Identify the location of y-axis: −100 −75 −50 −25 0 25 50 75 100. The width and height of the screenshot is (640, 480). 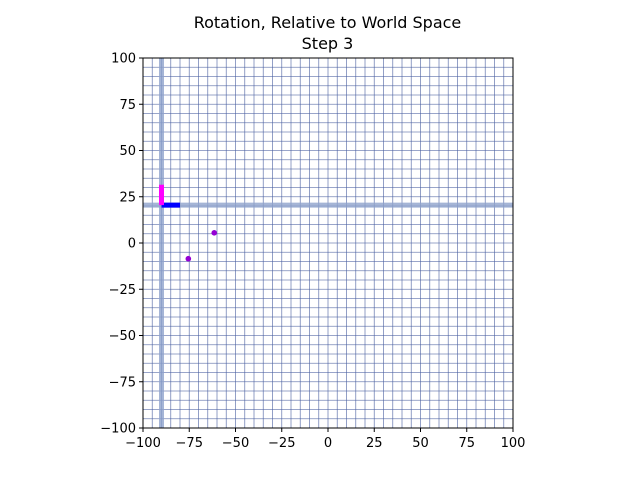
(121, 244).